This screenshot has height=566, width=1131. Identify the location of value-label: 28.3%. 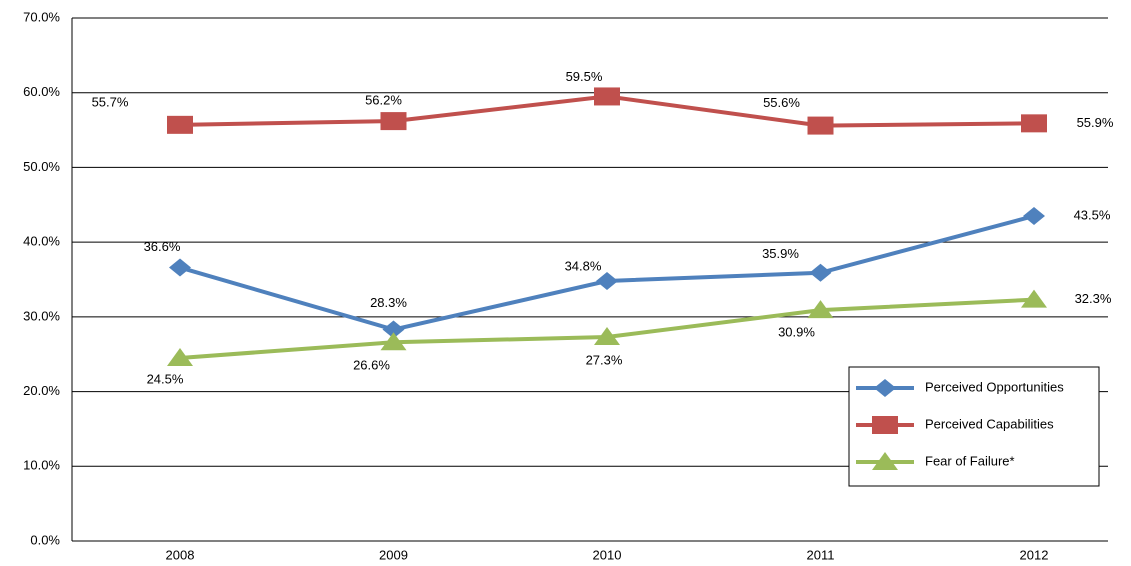
(388, 302).